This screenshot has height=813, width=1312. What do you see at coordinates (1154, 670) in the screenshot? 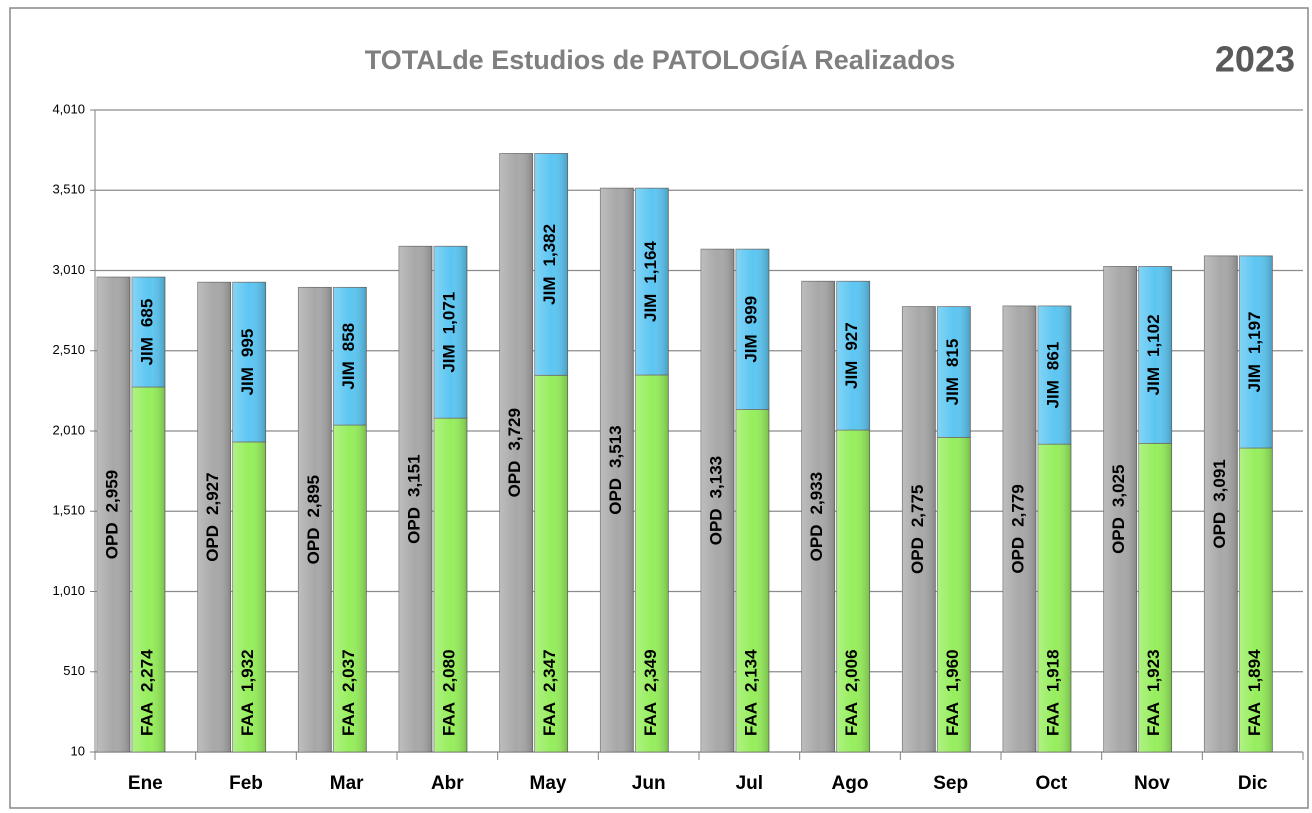
I see `value-text: 1,923` at bounding box center [1154, 670].